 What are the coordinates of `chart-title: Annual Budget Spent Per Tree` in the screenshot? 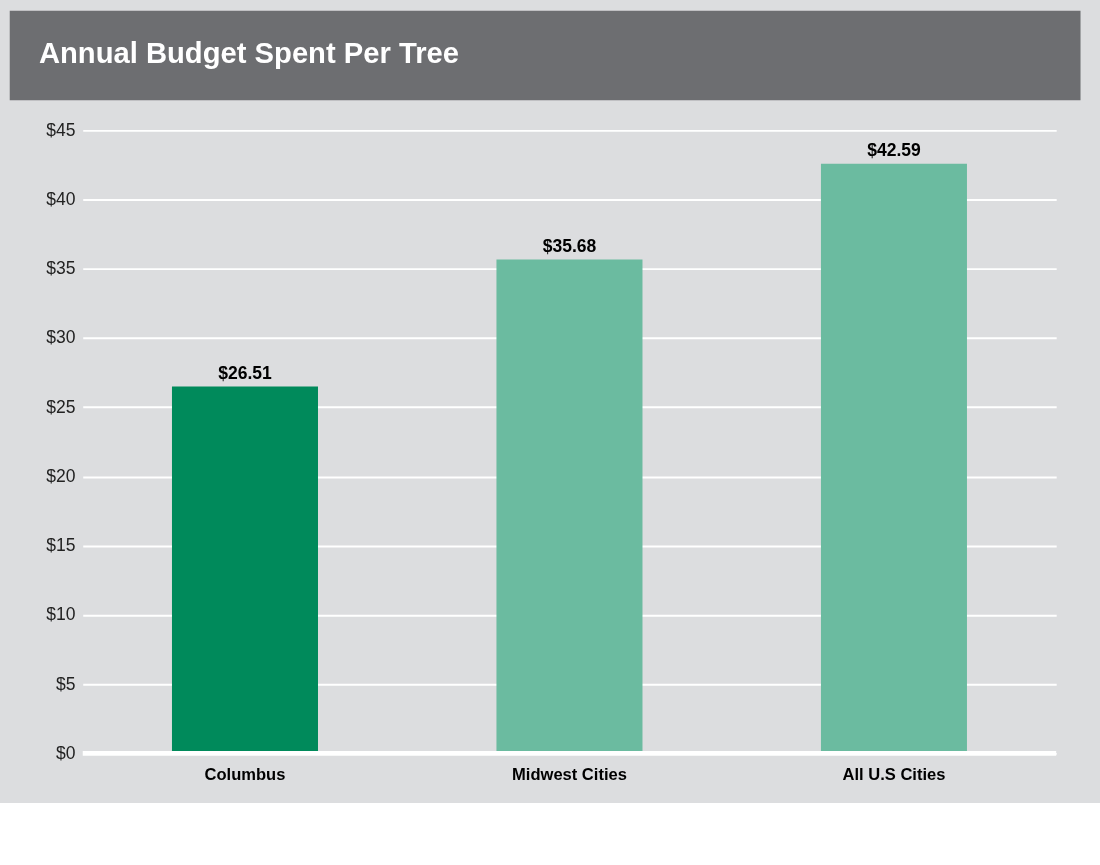 It's located at (248, 53).